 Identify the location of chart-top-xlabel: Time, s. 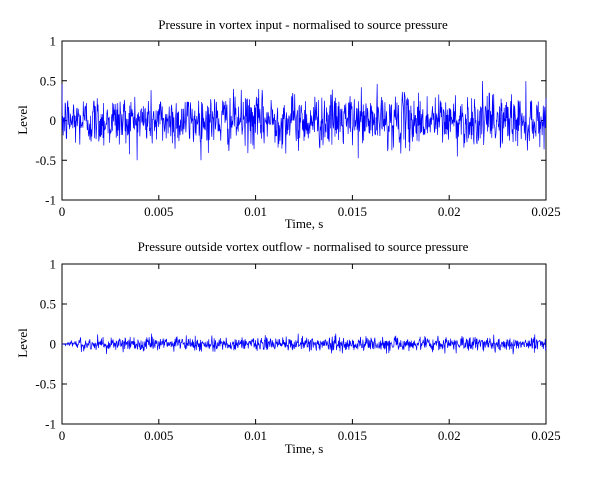
(304, 223).